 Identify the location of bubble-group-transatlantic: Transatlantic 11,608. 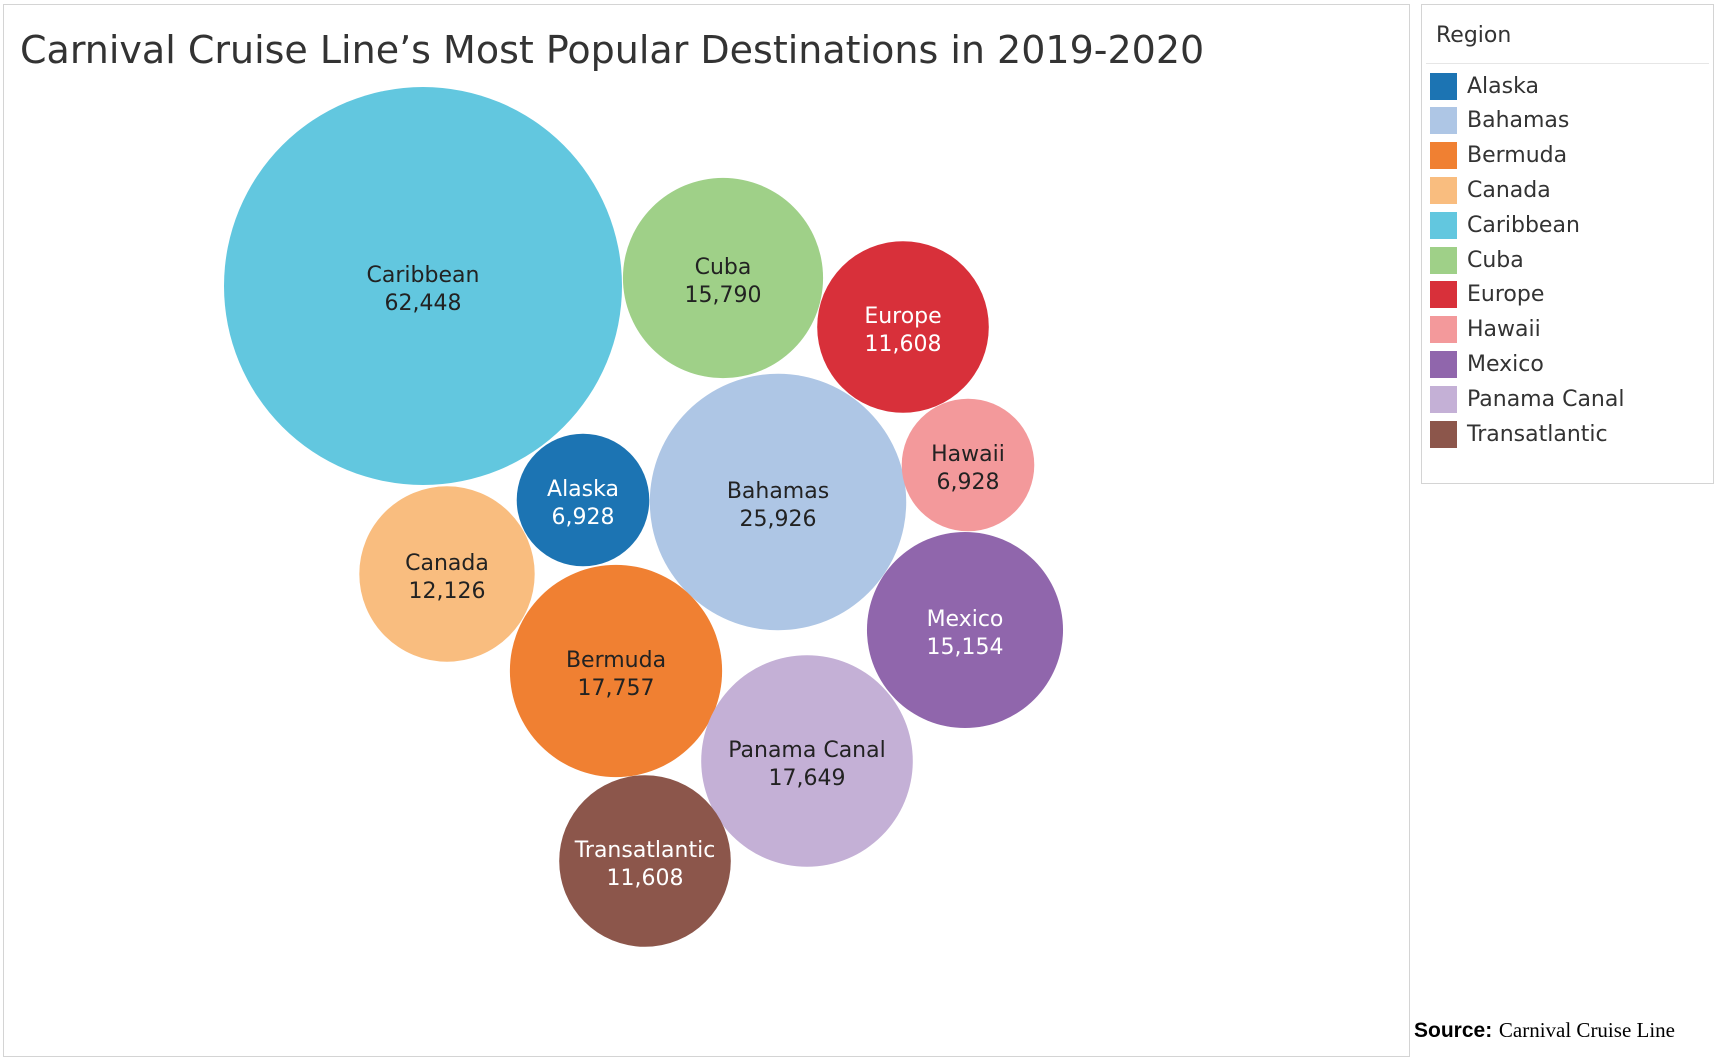
(645, 861).